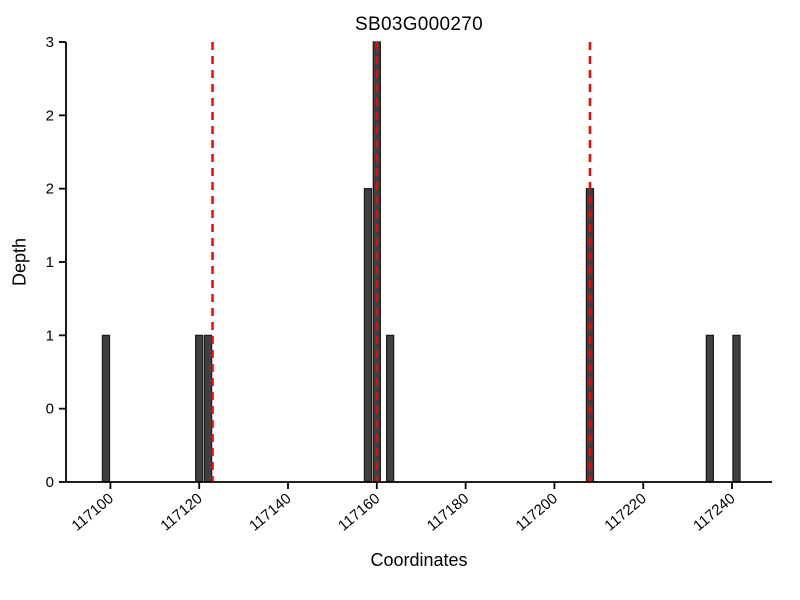 The height and width of the screenshot is (600, 800). What do you see at coordinates (50, 42) in the screenshot?
I see `y-tick-label: 3` at bounding box center [50, 42].